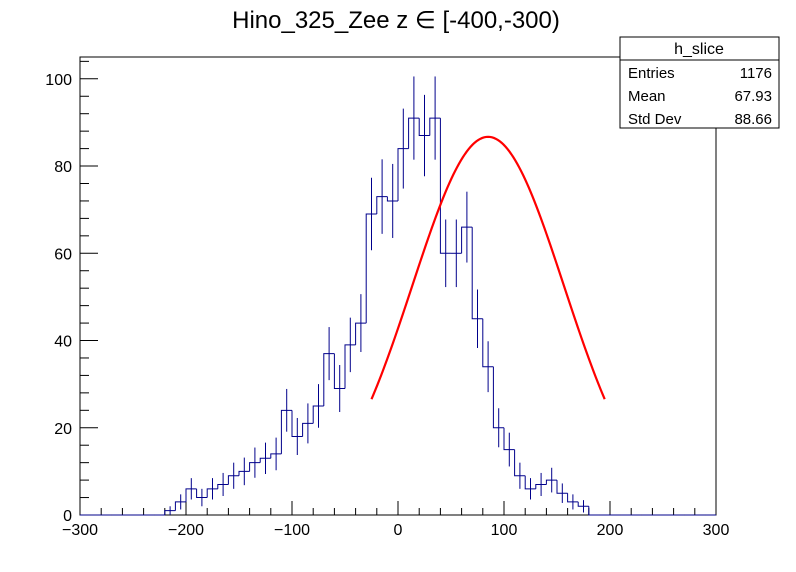  What do you see at coordinates (647, 96) in the screenshot?
I see `stats-mean-label: Mean` at bounding box center [647, 96].